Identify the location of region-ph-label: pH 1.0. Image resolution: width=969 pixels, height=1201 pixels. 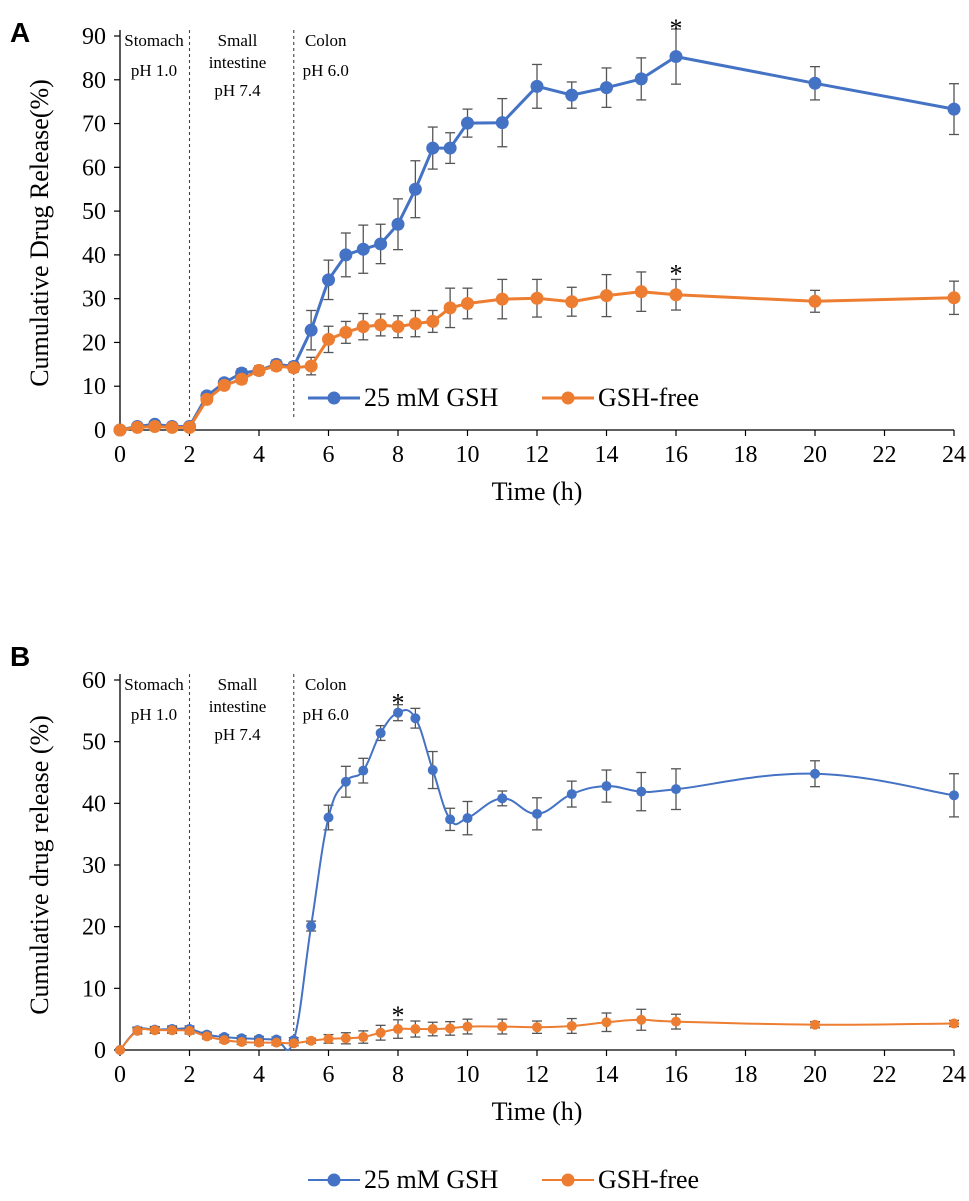
(154, 714).